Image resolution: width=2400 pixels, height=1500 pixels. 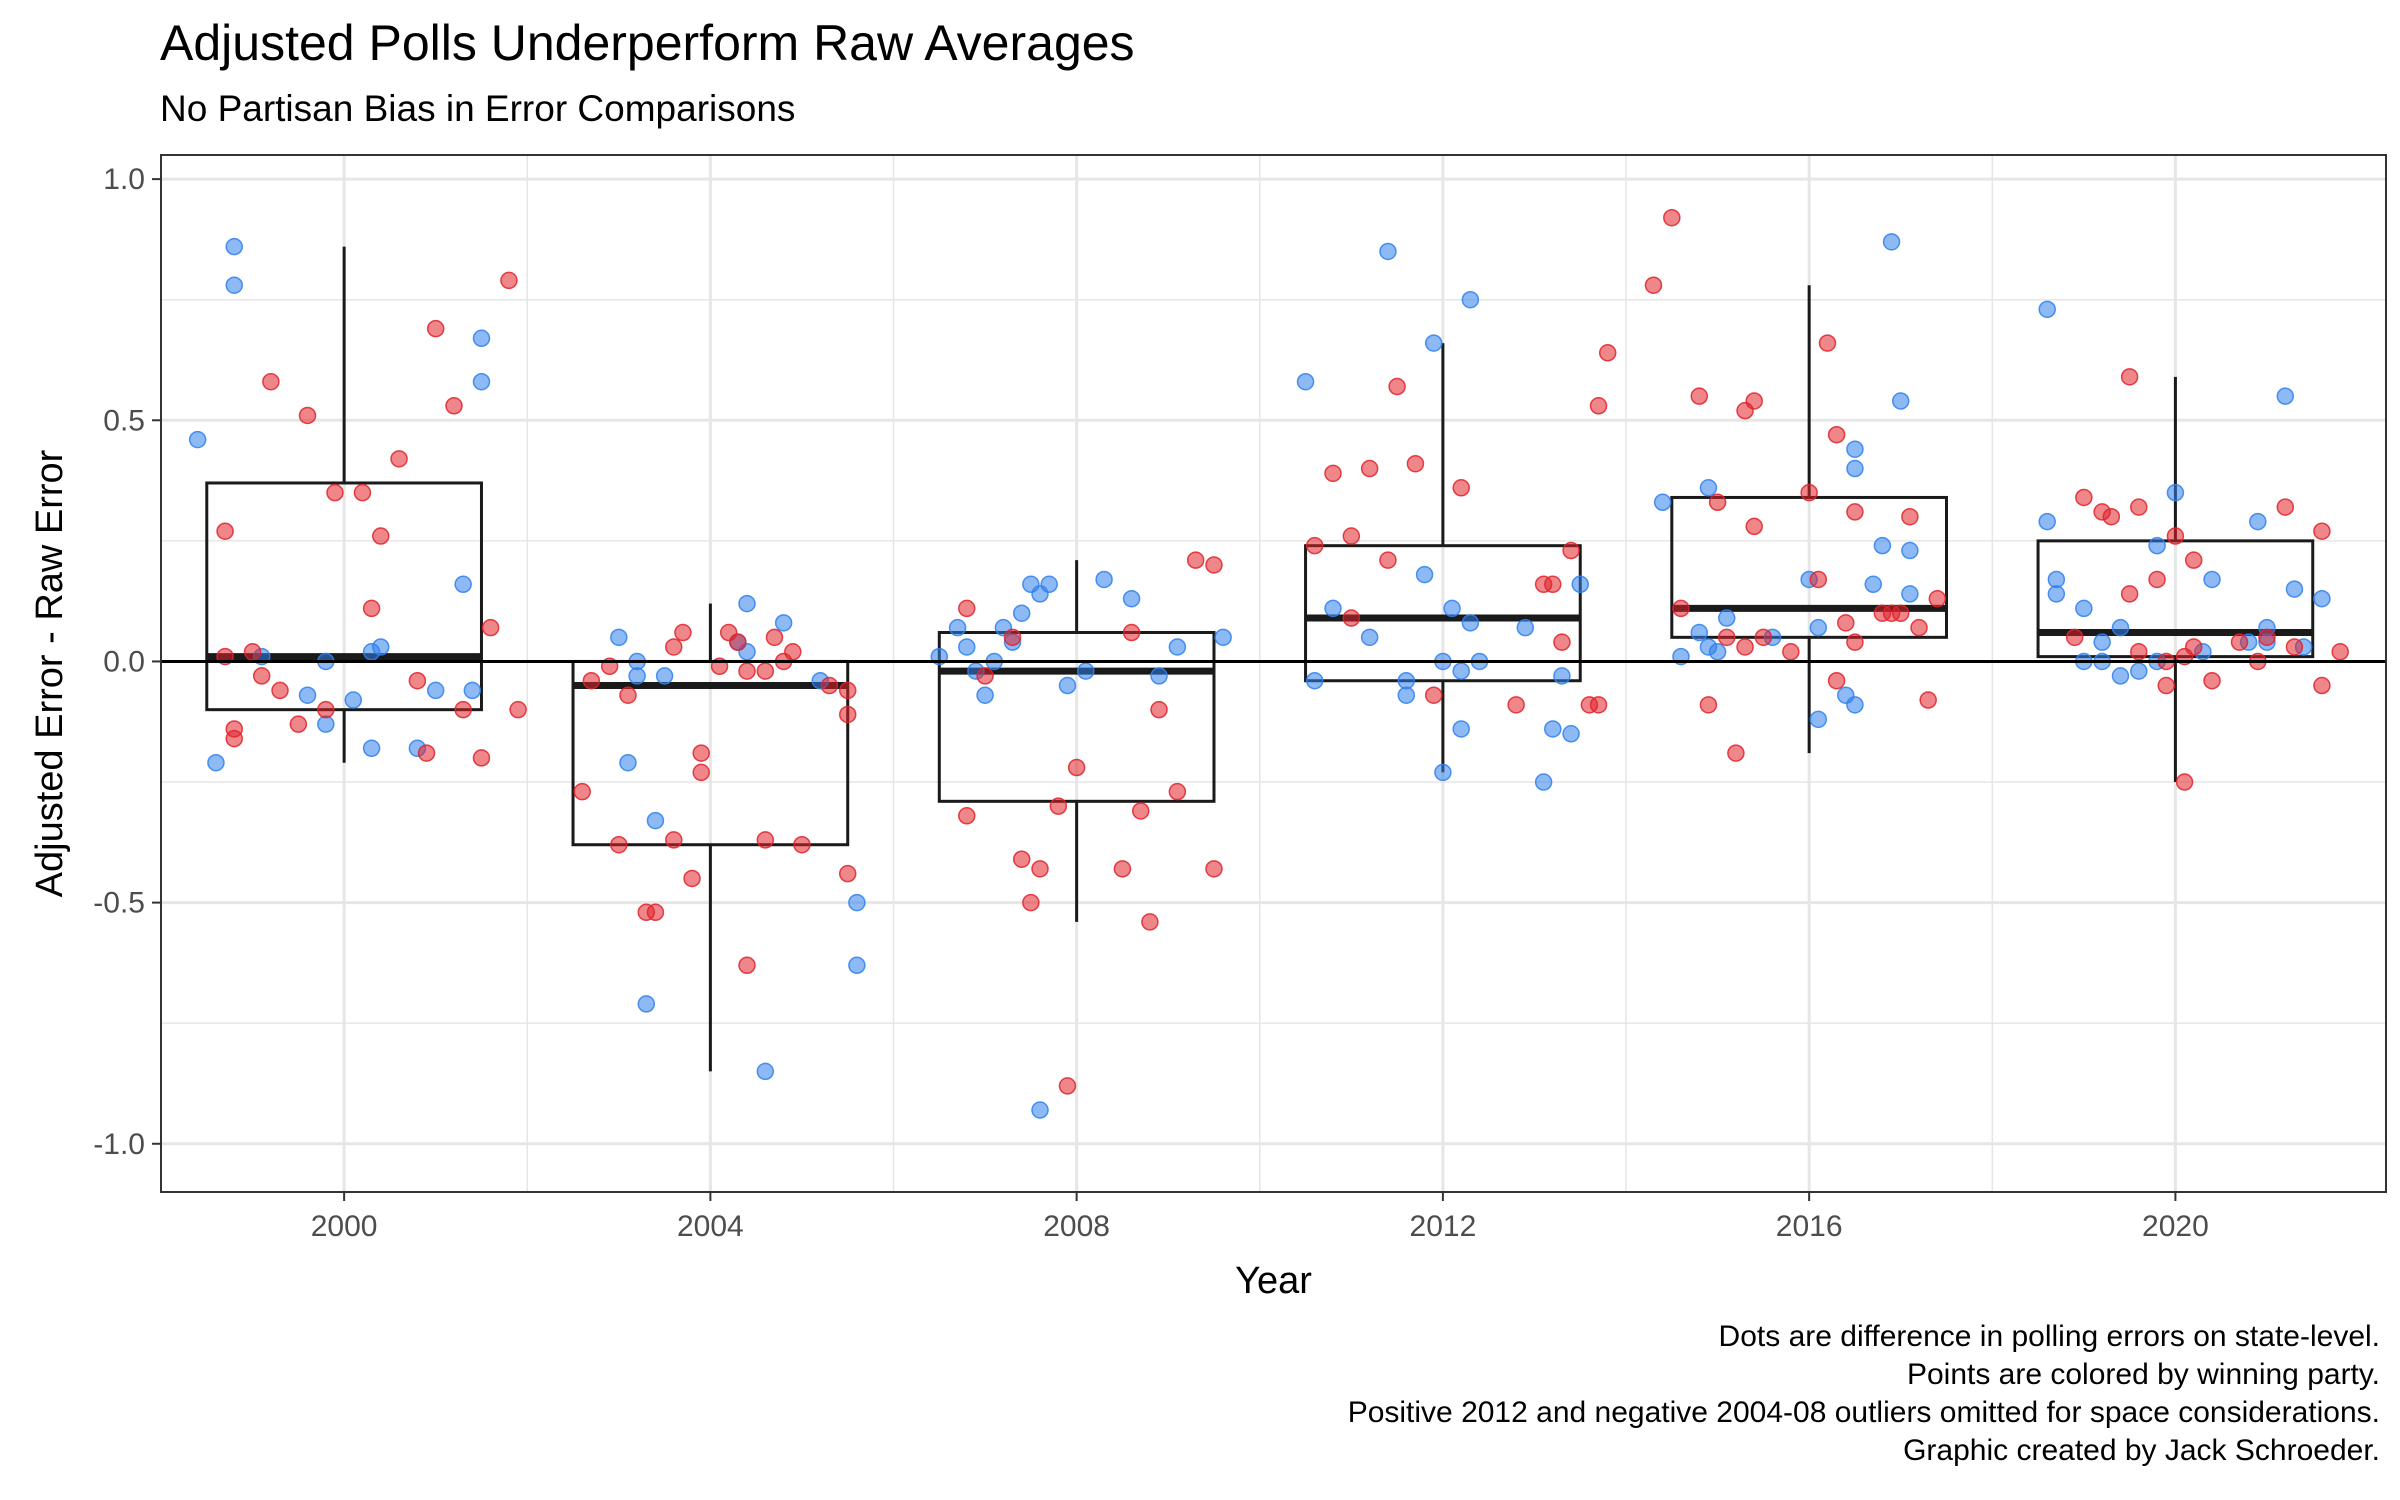 I want to click on y-tick-label: 0.5, so click(x=124, y=420).